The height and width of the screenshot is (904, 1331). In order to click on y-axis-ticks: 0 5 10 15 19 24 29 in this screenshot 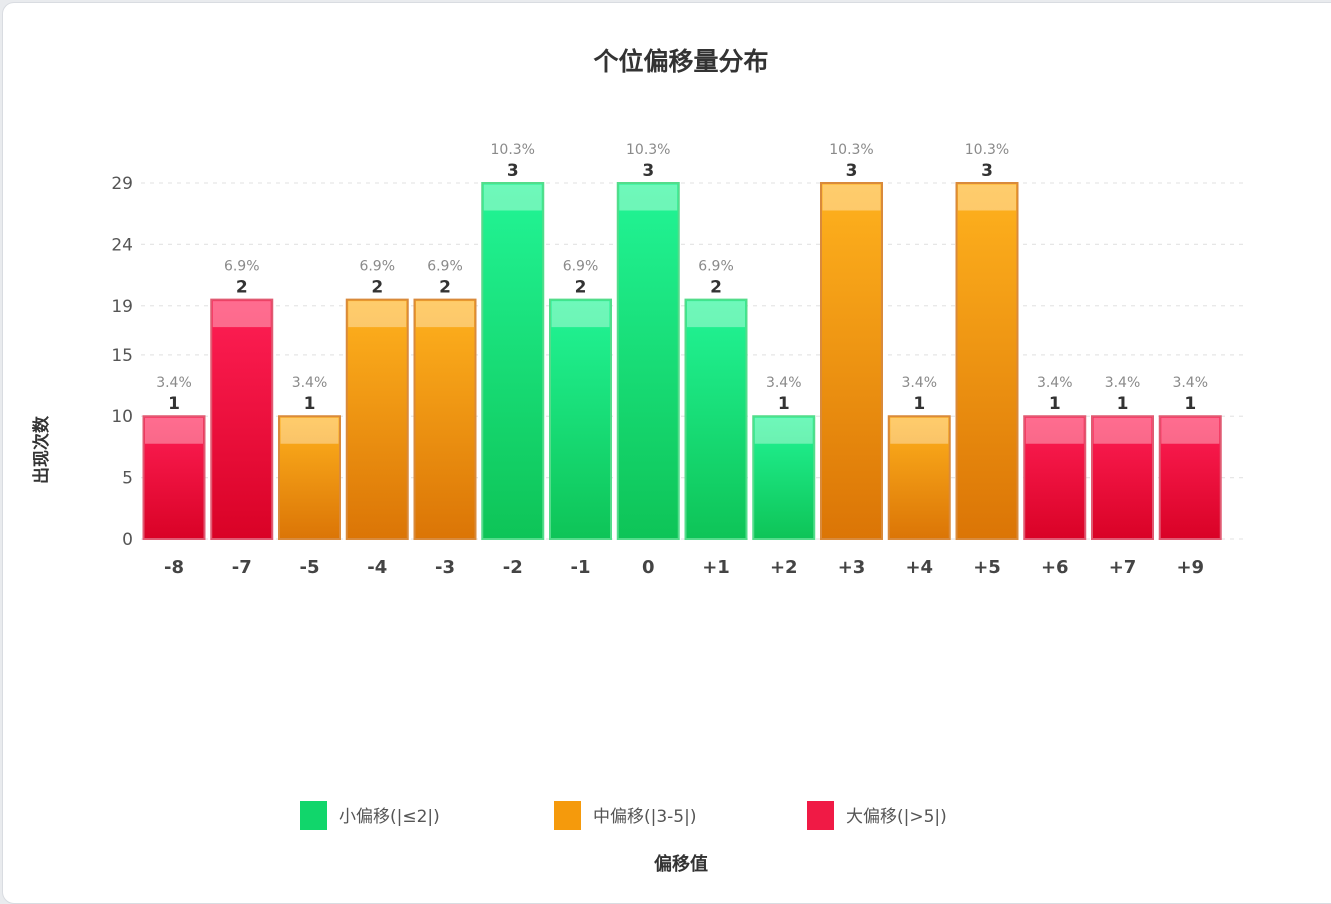, I will do `click(122, 362)`.